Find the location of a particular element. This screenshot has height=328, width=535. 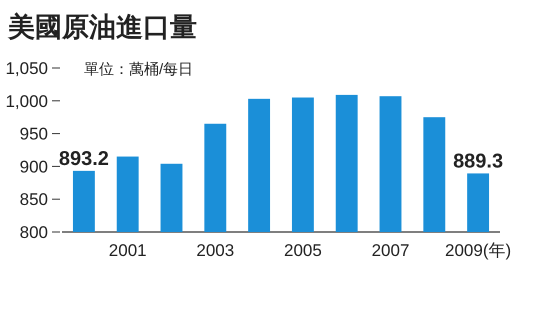

y-tick-label: 1,000 is located at coordinates (26, 101).